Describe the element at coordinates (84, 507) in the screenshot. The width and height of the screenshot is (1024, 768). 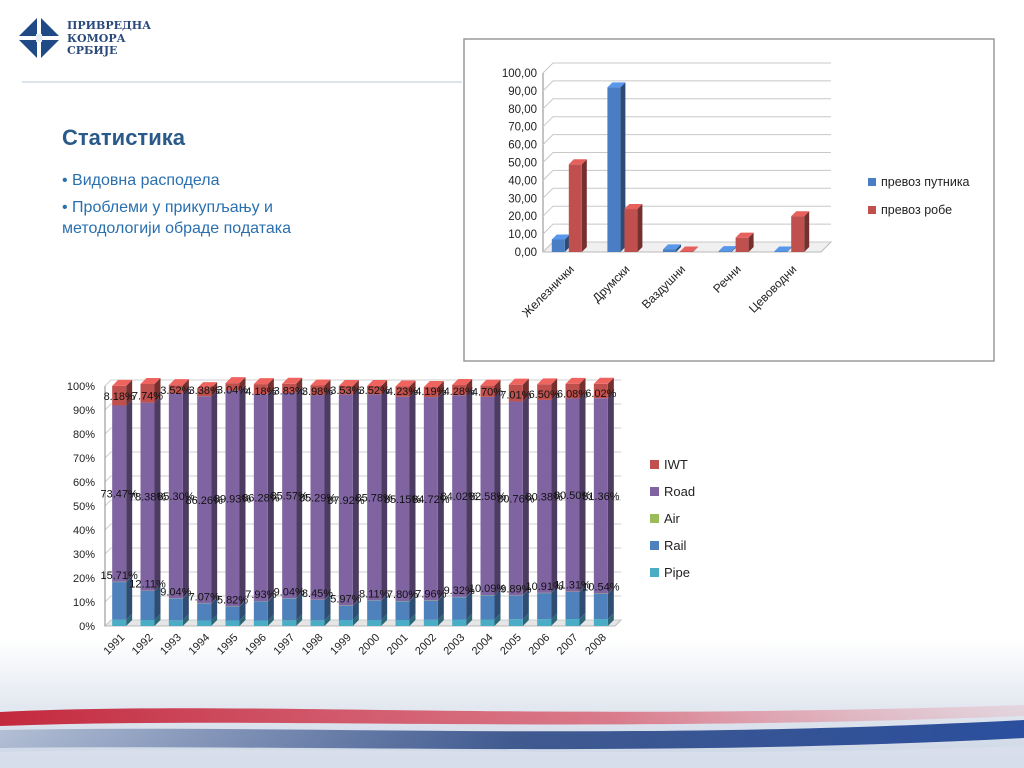
I see `y-tick-label: 50%` at that location.